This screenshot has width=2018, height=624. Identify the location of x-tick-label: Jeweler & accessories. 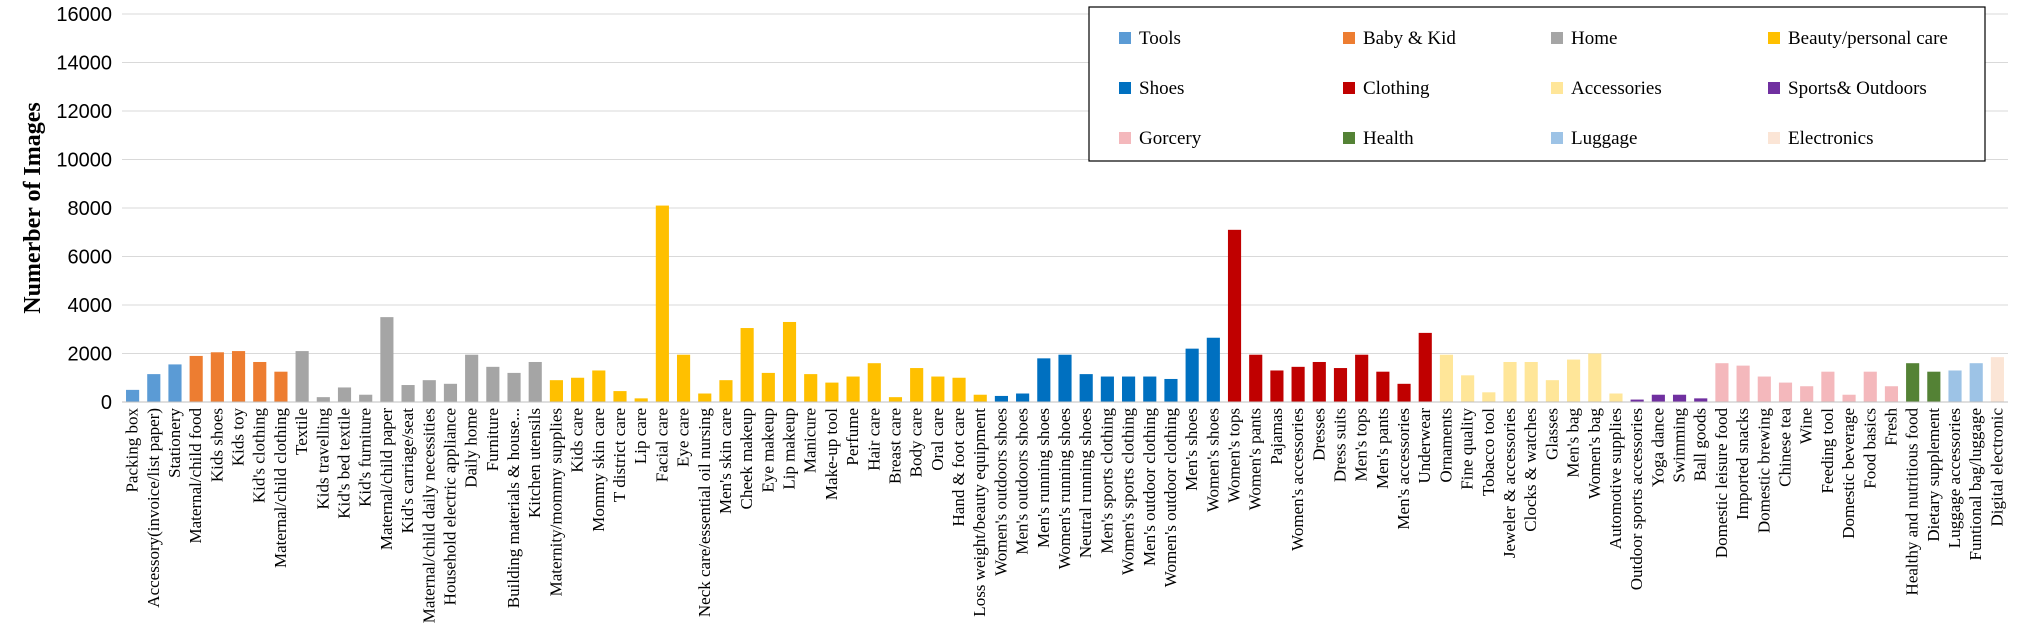
(1509, 483).